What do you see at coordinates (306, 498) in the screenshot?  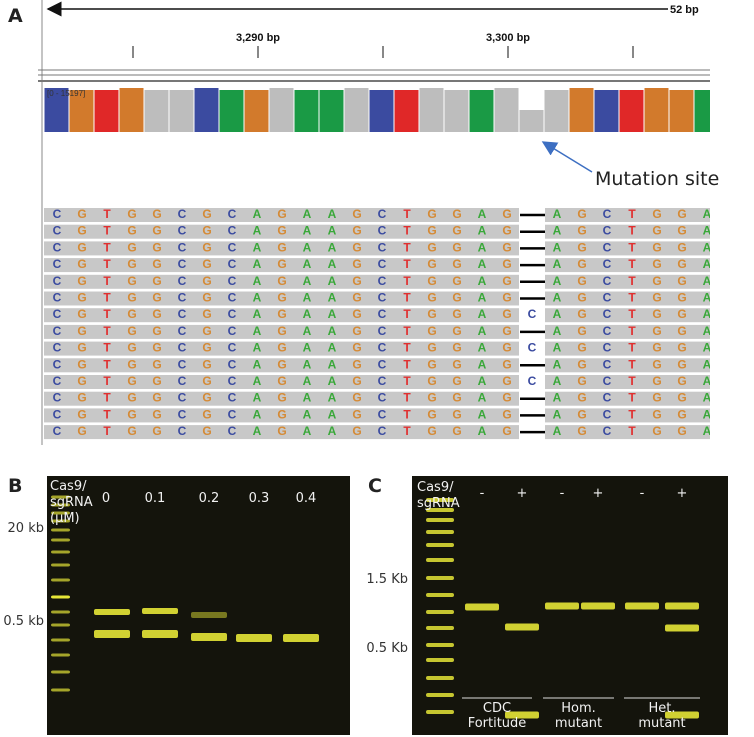 I see `lane-label: 0.4` at bounding box center [306, 498].